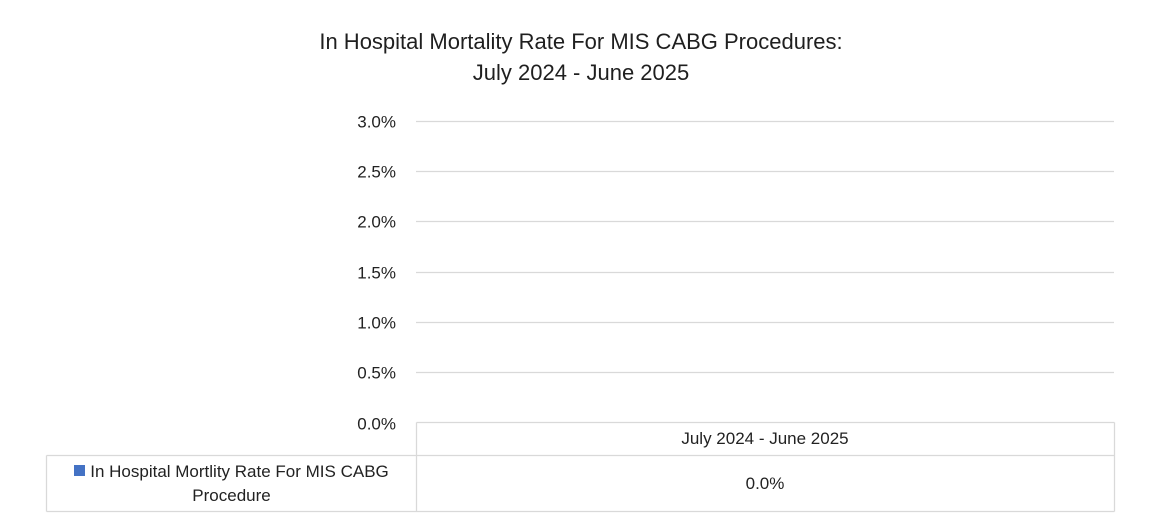 The height and width of the screenshot is (528, 1162). Describe the element at coordinates (376, 424) in the screenshot. I see `y-tick-label: 0.0%` at that location.